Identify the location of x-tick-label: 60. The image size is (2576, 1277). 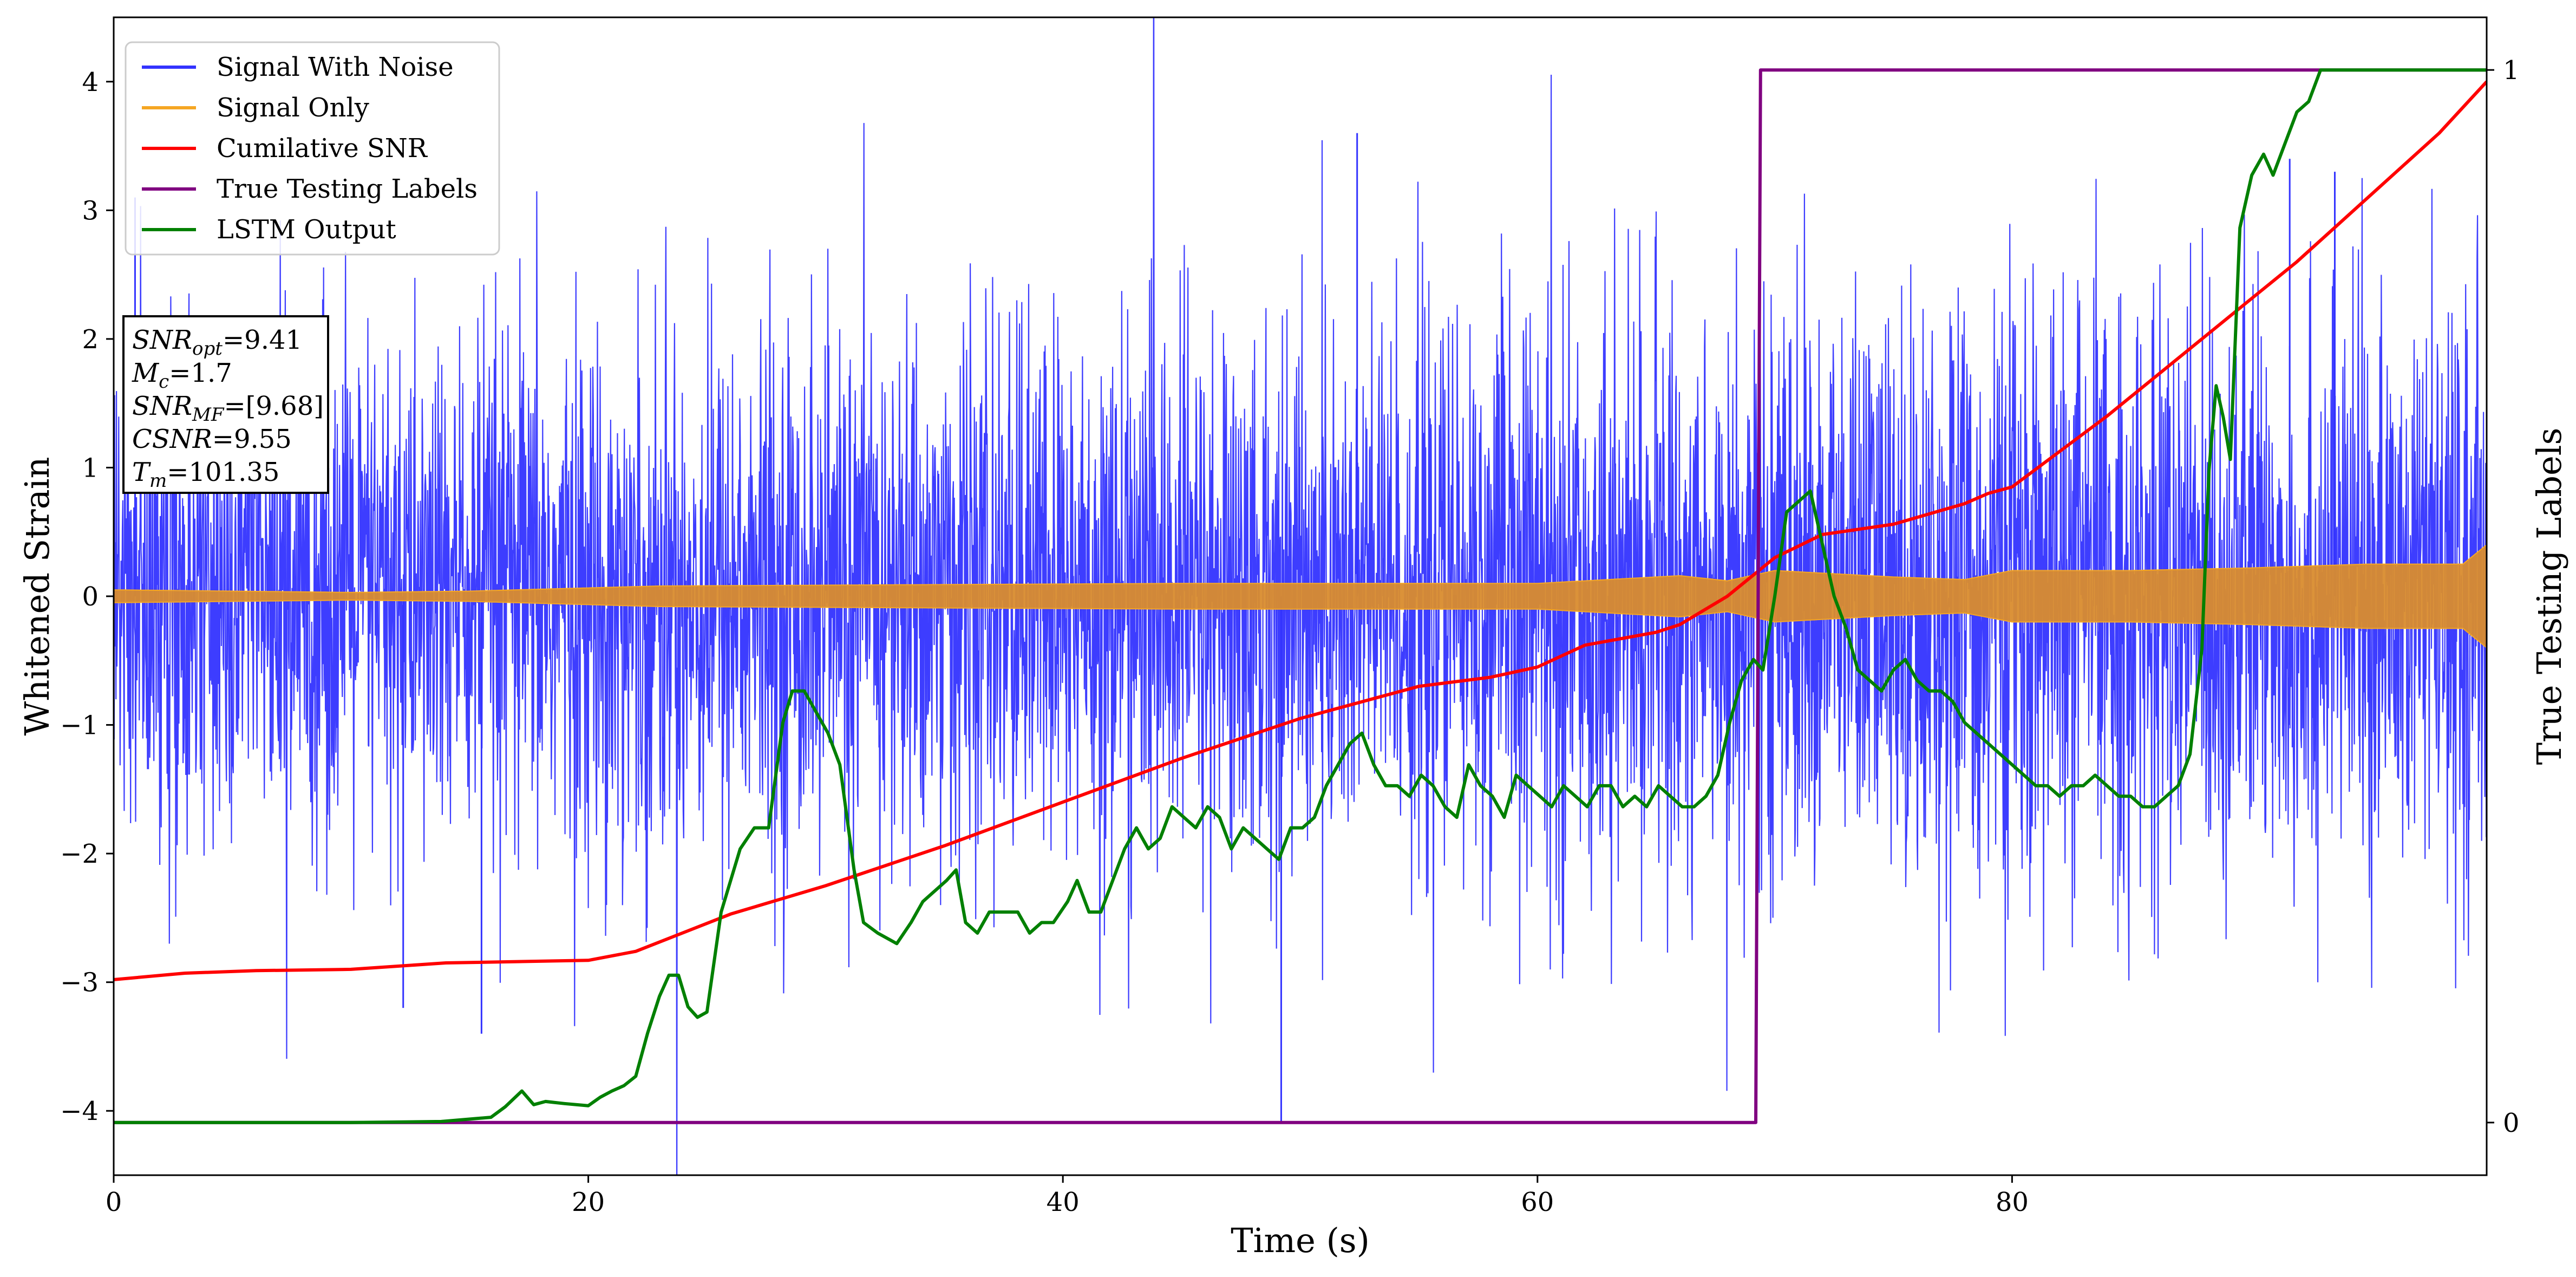
(1538, 1202).